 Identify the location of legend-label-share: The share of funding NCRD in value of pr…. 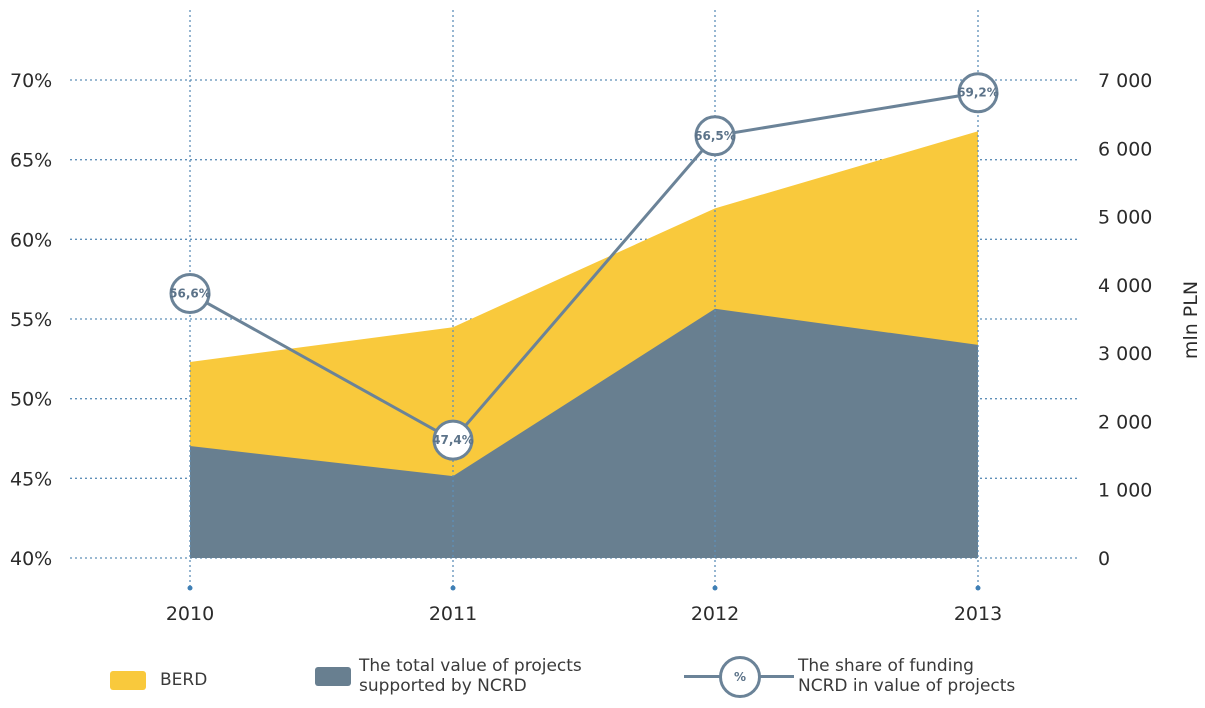
(907, 676).